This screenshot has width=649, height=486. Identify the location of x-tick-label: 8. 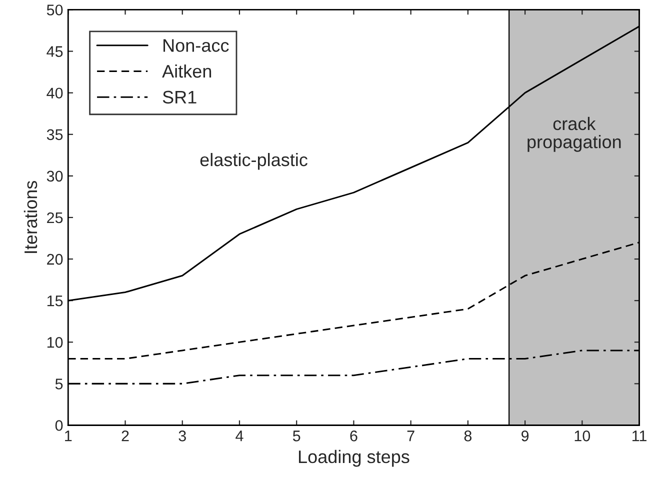
(468, 436).